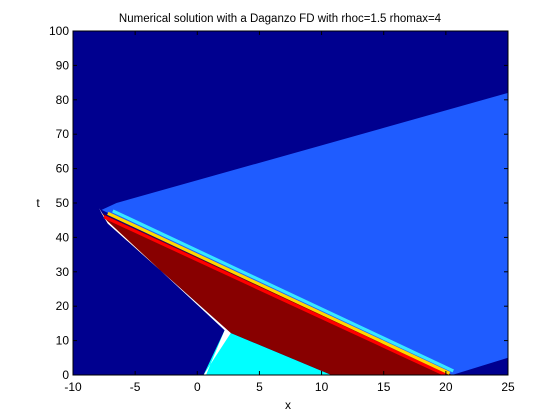 The height and width of the screenshot is (420, 560). Describe the element at coordinates (63, 272) in the screenshot. I see `y-tick-label: 30` at that location.